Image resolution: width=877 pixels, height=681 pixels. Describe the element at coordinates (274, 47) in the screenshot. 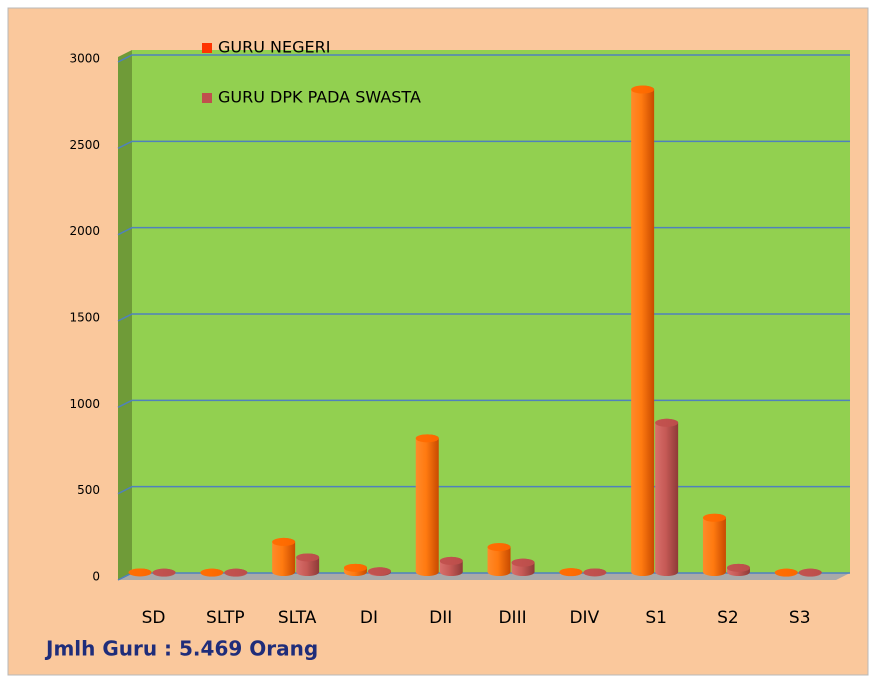

I see `legend-label: GURU NEGERI` at that location.